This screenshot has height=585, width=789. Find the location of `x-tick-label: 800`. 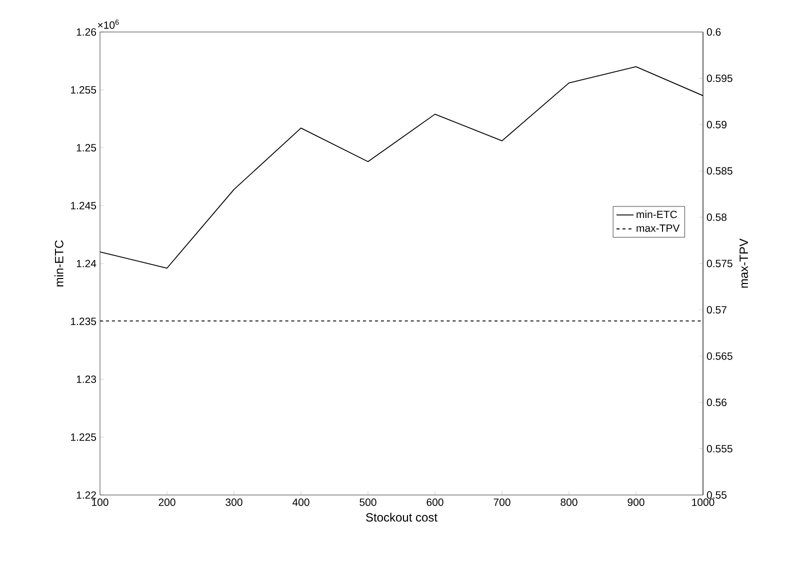

x-tick-label: 800 is located at coordinates (569, 502).